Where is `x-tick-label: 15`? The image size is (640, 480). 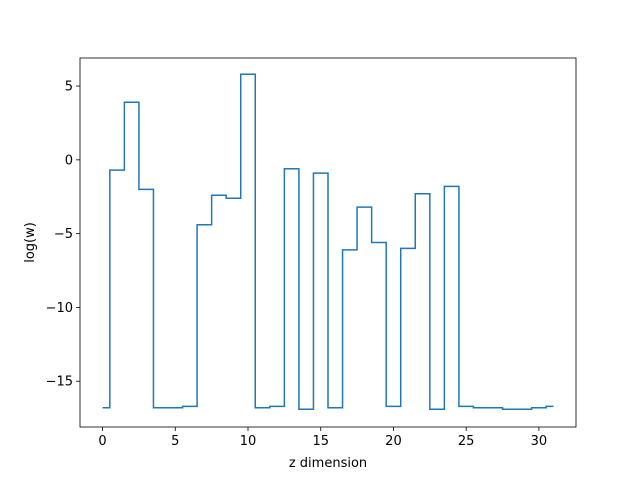 x-tick-label: 15 is located at coordinates (320, 441).